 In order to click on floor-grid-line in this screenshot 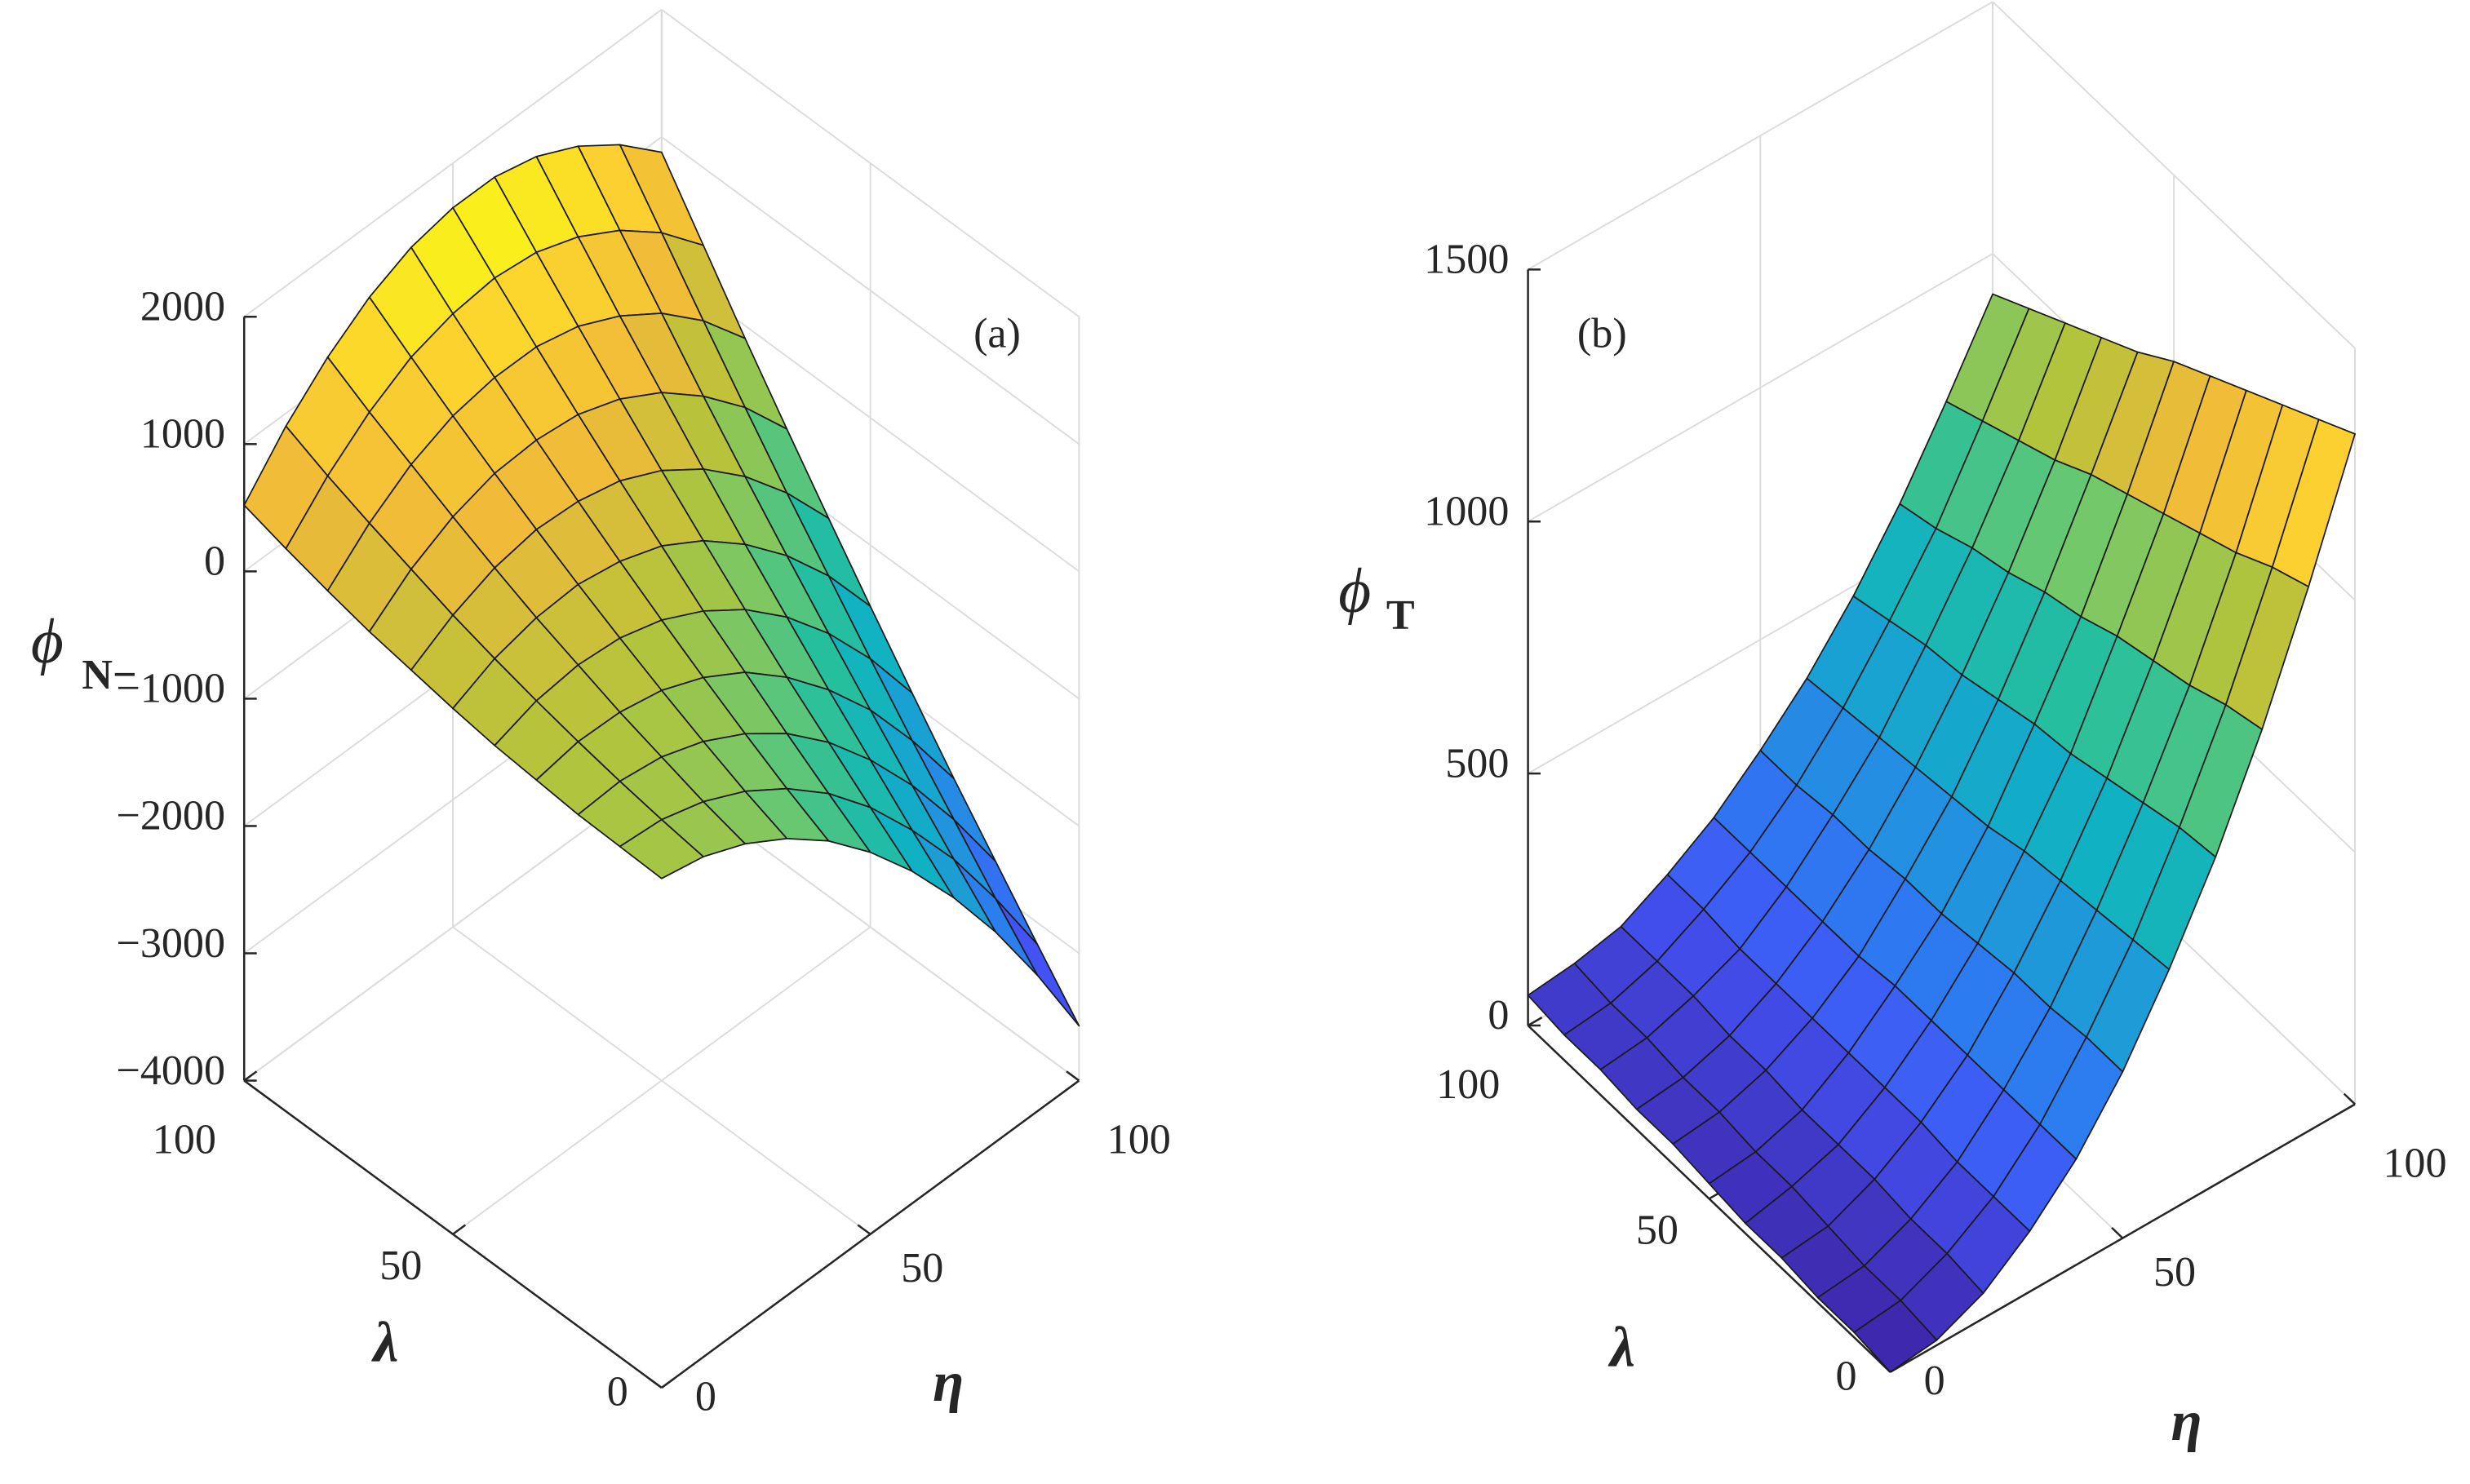, I will do `click(661, 1080)`.